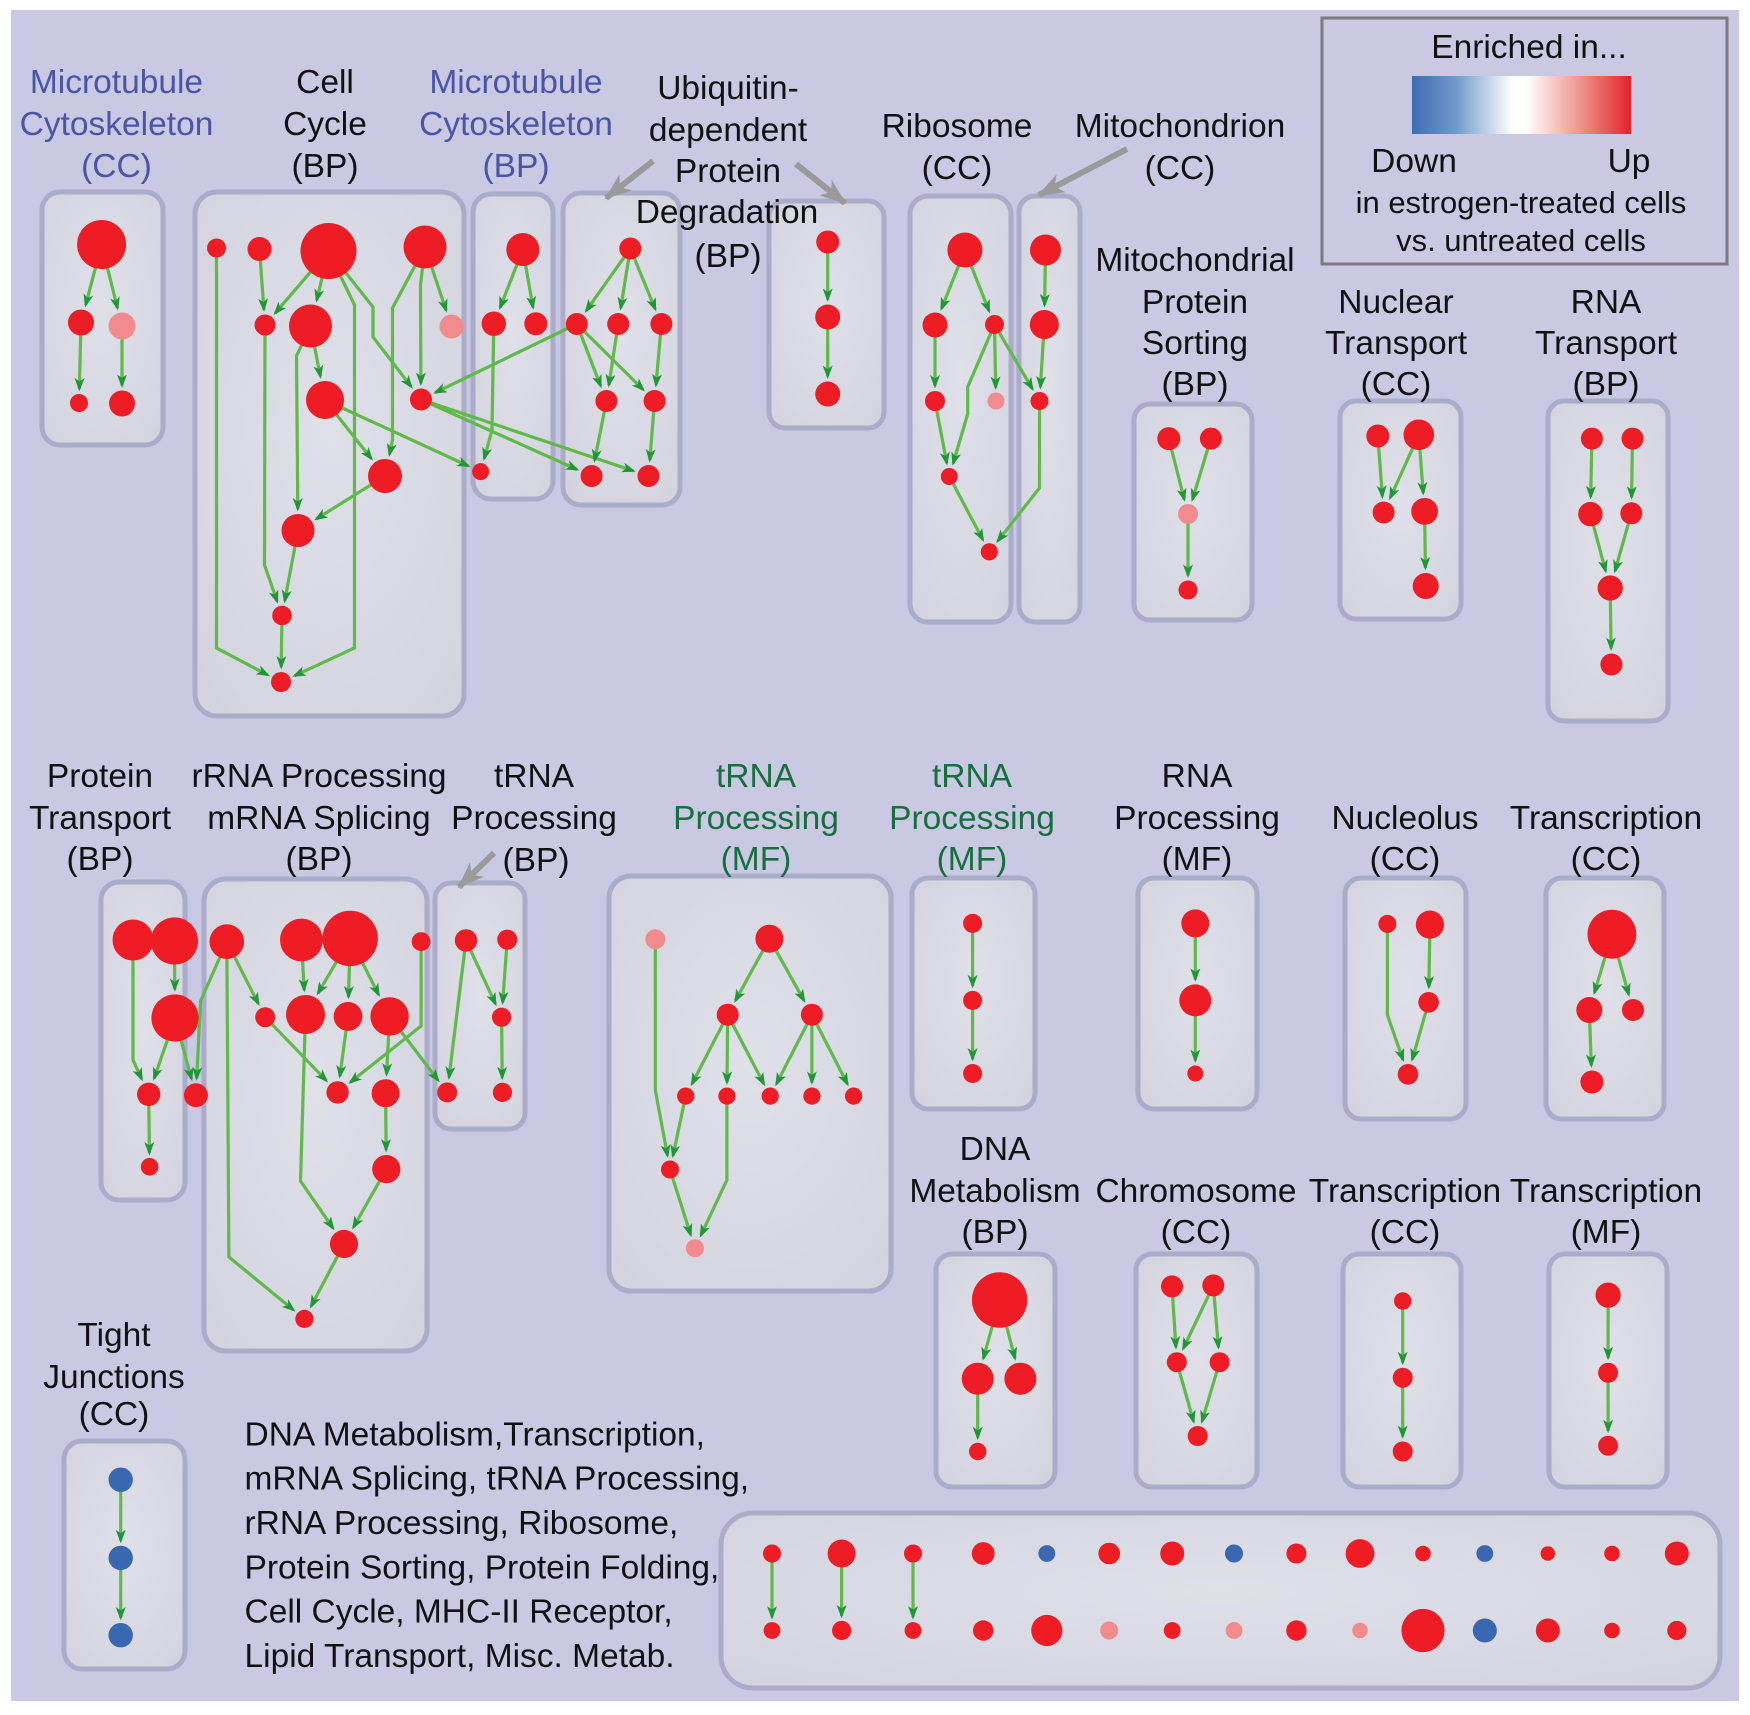 The width and height of the screenshot is (1750, 1715). What do you see at coordinates (1404, 818) in the screenshot?
I see `svg-text: Nucleolus` at bounding box center [1404, 818].